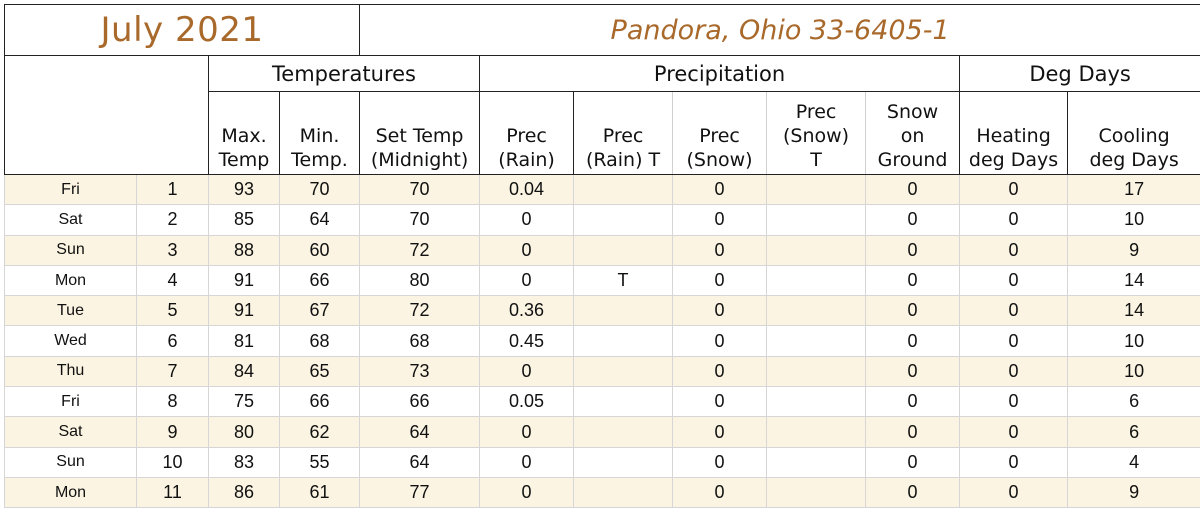  Describe the element at coordinates (320, 462) in the screenshot. I see `cell-min: 55` at that location.